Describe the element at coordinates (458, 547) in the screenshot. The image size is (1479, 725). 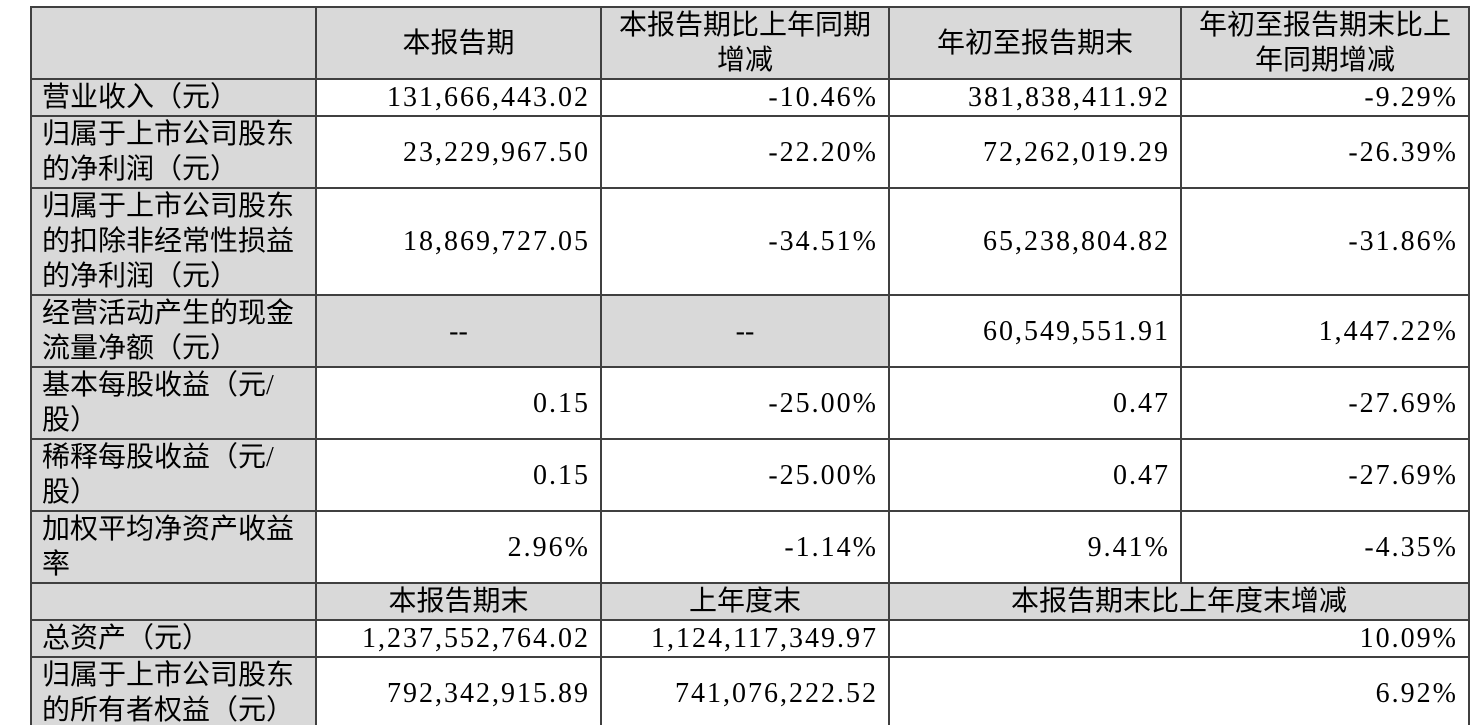
I see `value-cell-current: 2.96%` at that location.